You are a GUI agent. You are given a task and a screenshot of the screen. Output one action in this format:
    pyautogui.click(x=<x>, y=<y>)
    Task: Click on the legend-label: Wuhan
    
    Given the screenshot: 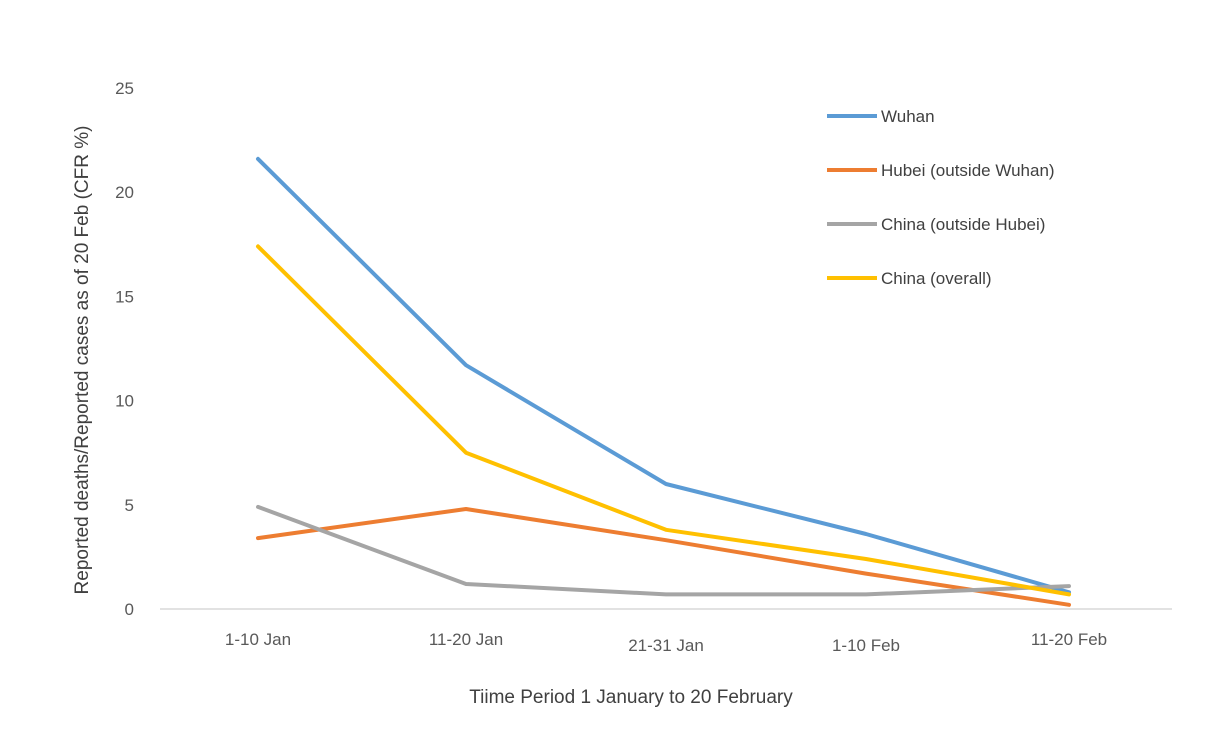 What is the action you would take?
    pyautogui.click(x=908, y=116)
    